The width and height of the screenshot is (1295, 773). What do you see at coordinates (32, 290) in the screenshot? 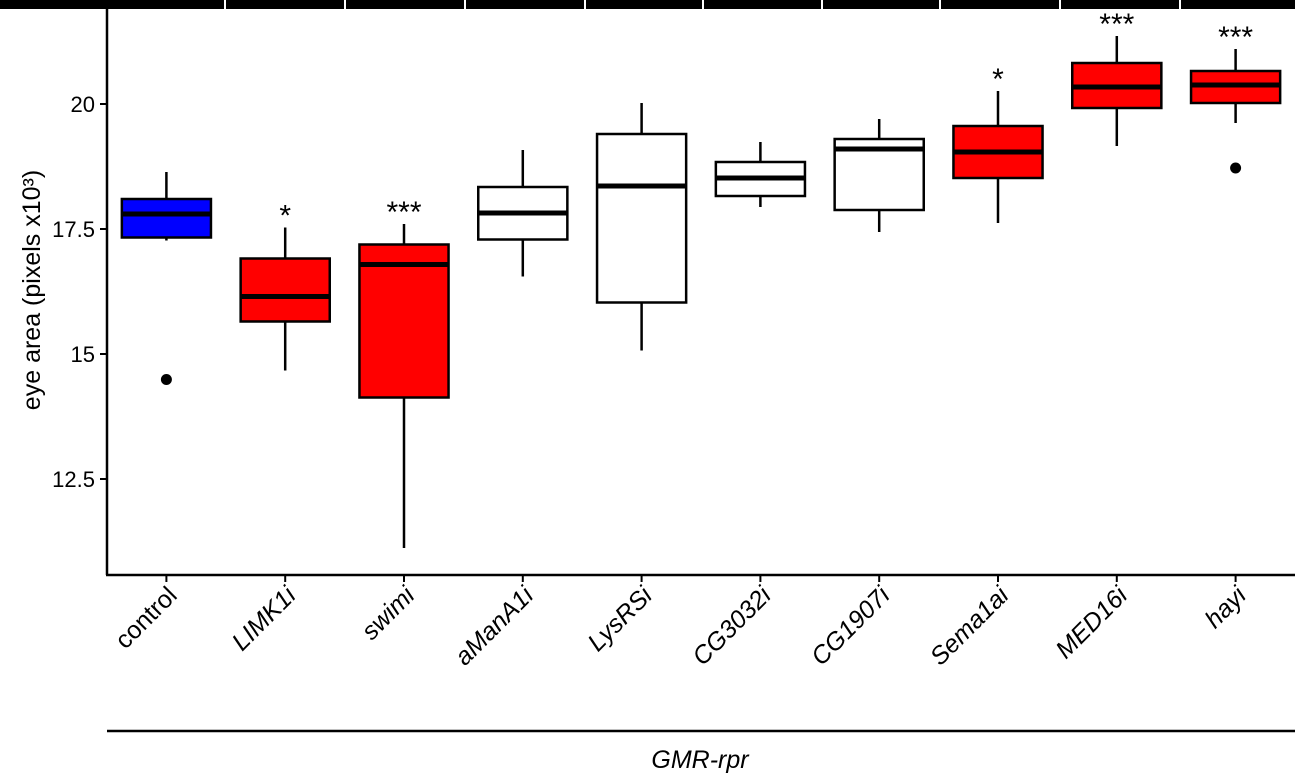
I see `y-axis-title: eye area (pixels x10³)` at bounding box center [32, 290].